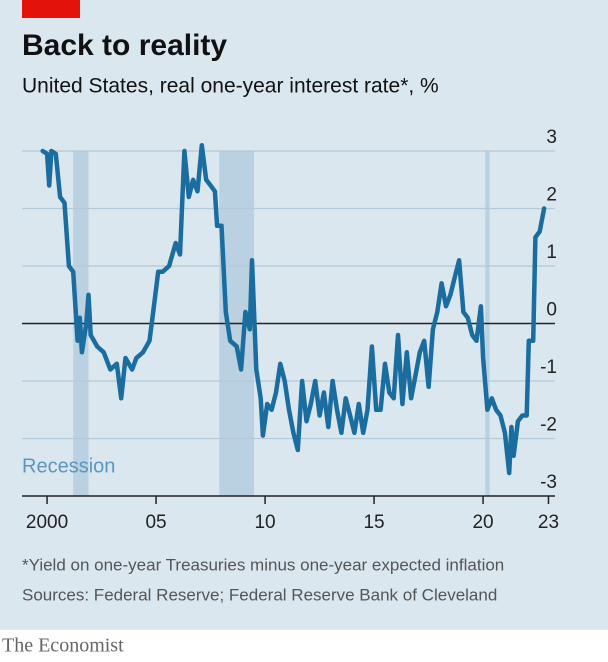  I want to click on x-tick-label: 20, so click(482, 522).